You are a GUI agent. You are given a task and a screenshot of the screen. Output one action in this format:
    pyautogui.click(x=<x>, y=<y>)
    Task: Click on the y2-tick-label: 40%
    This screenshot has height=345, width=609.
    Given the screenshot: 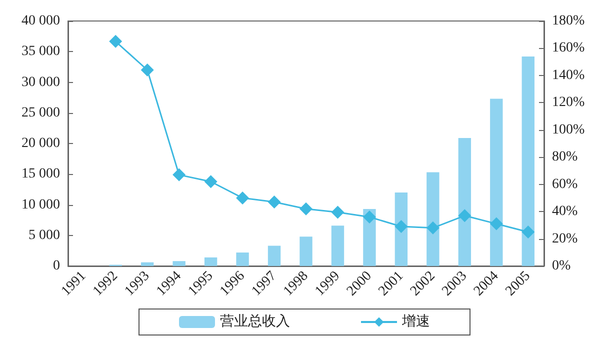 What is the action you would take?
    pyautogui.click(x=565, y=212)
    